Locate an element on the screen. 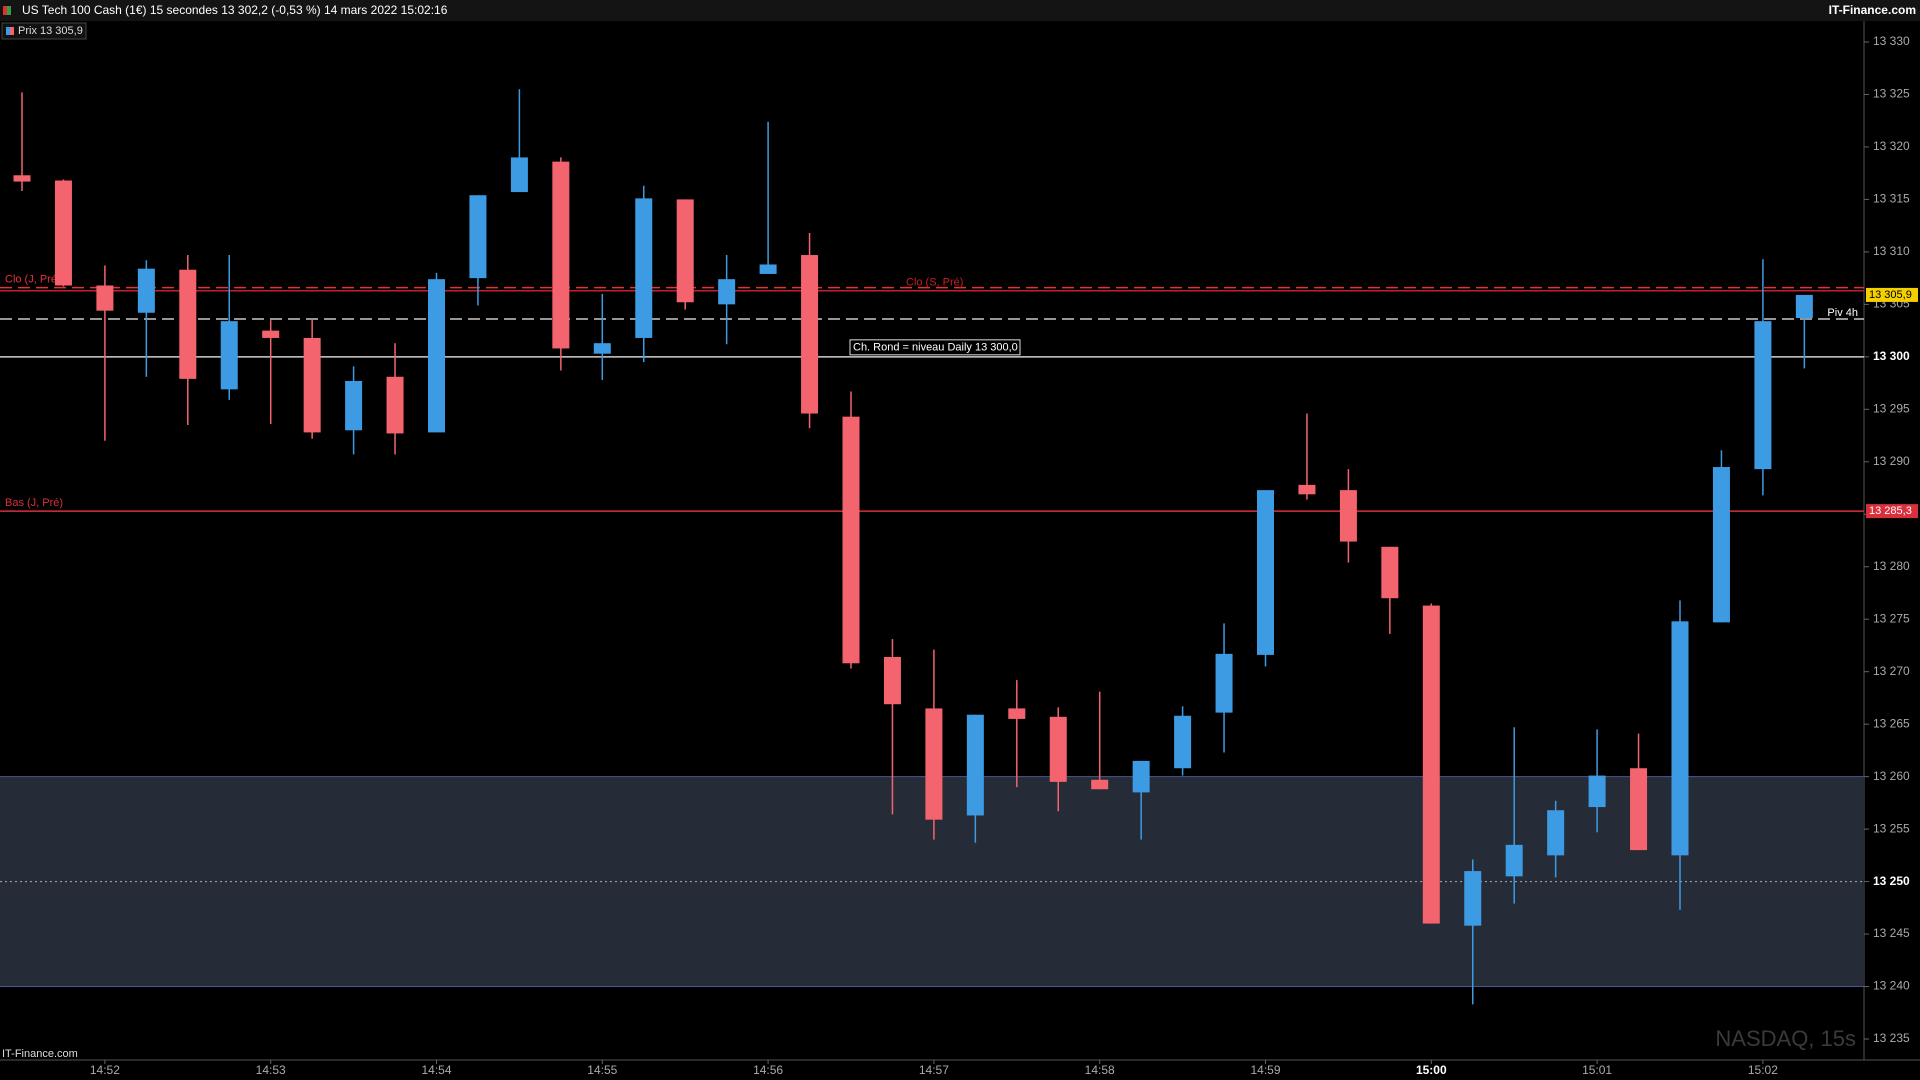 The height and width of the screenshot is (1080, 1920). level-label: Bas (J, Pré) is located at coordinates (34, 503).